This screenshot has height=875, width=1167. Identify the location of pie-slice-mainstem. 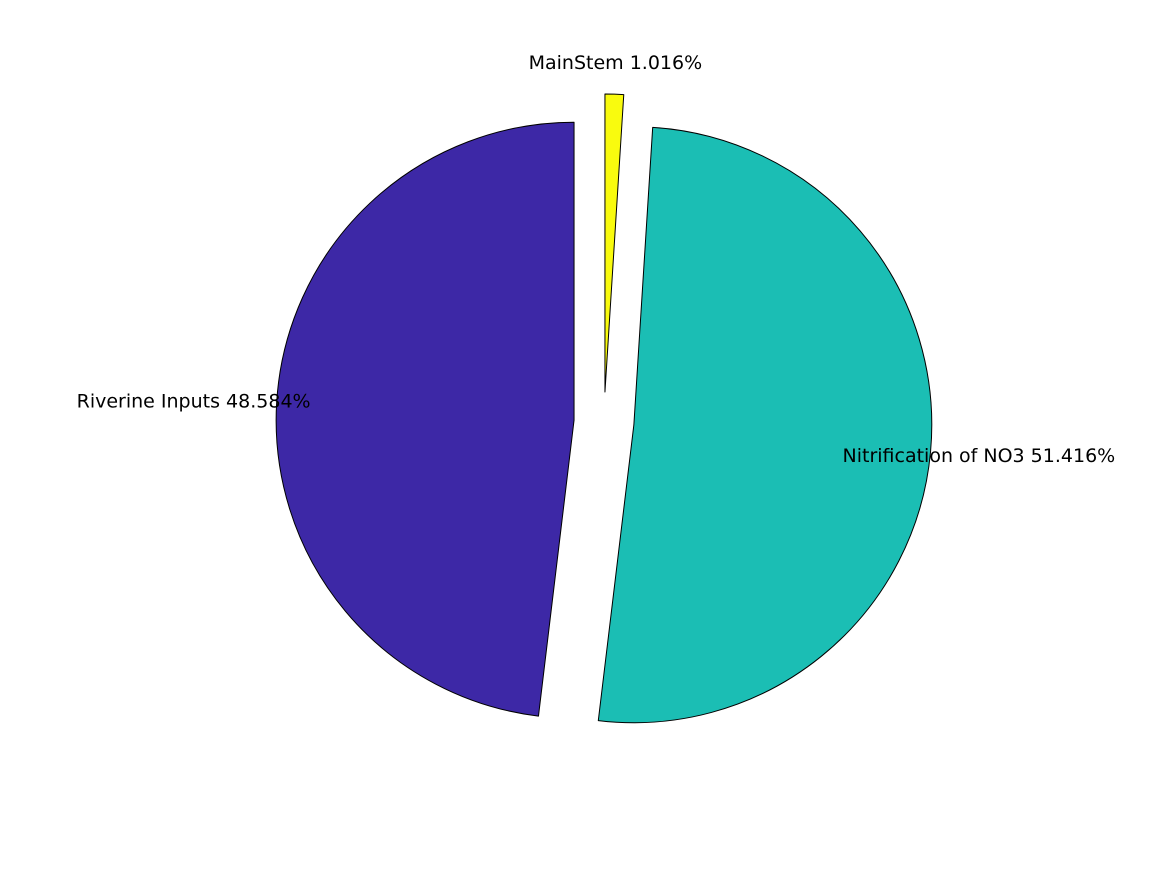
(614, 243).